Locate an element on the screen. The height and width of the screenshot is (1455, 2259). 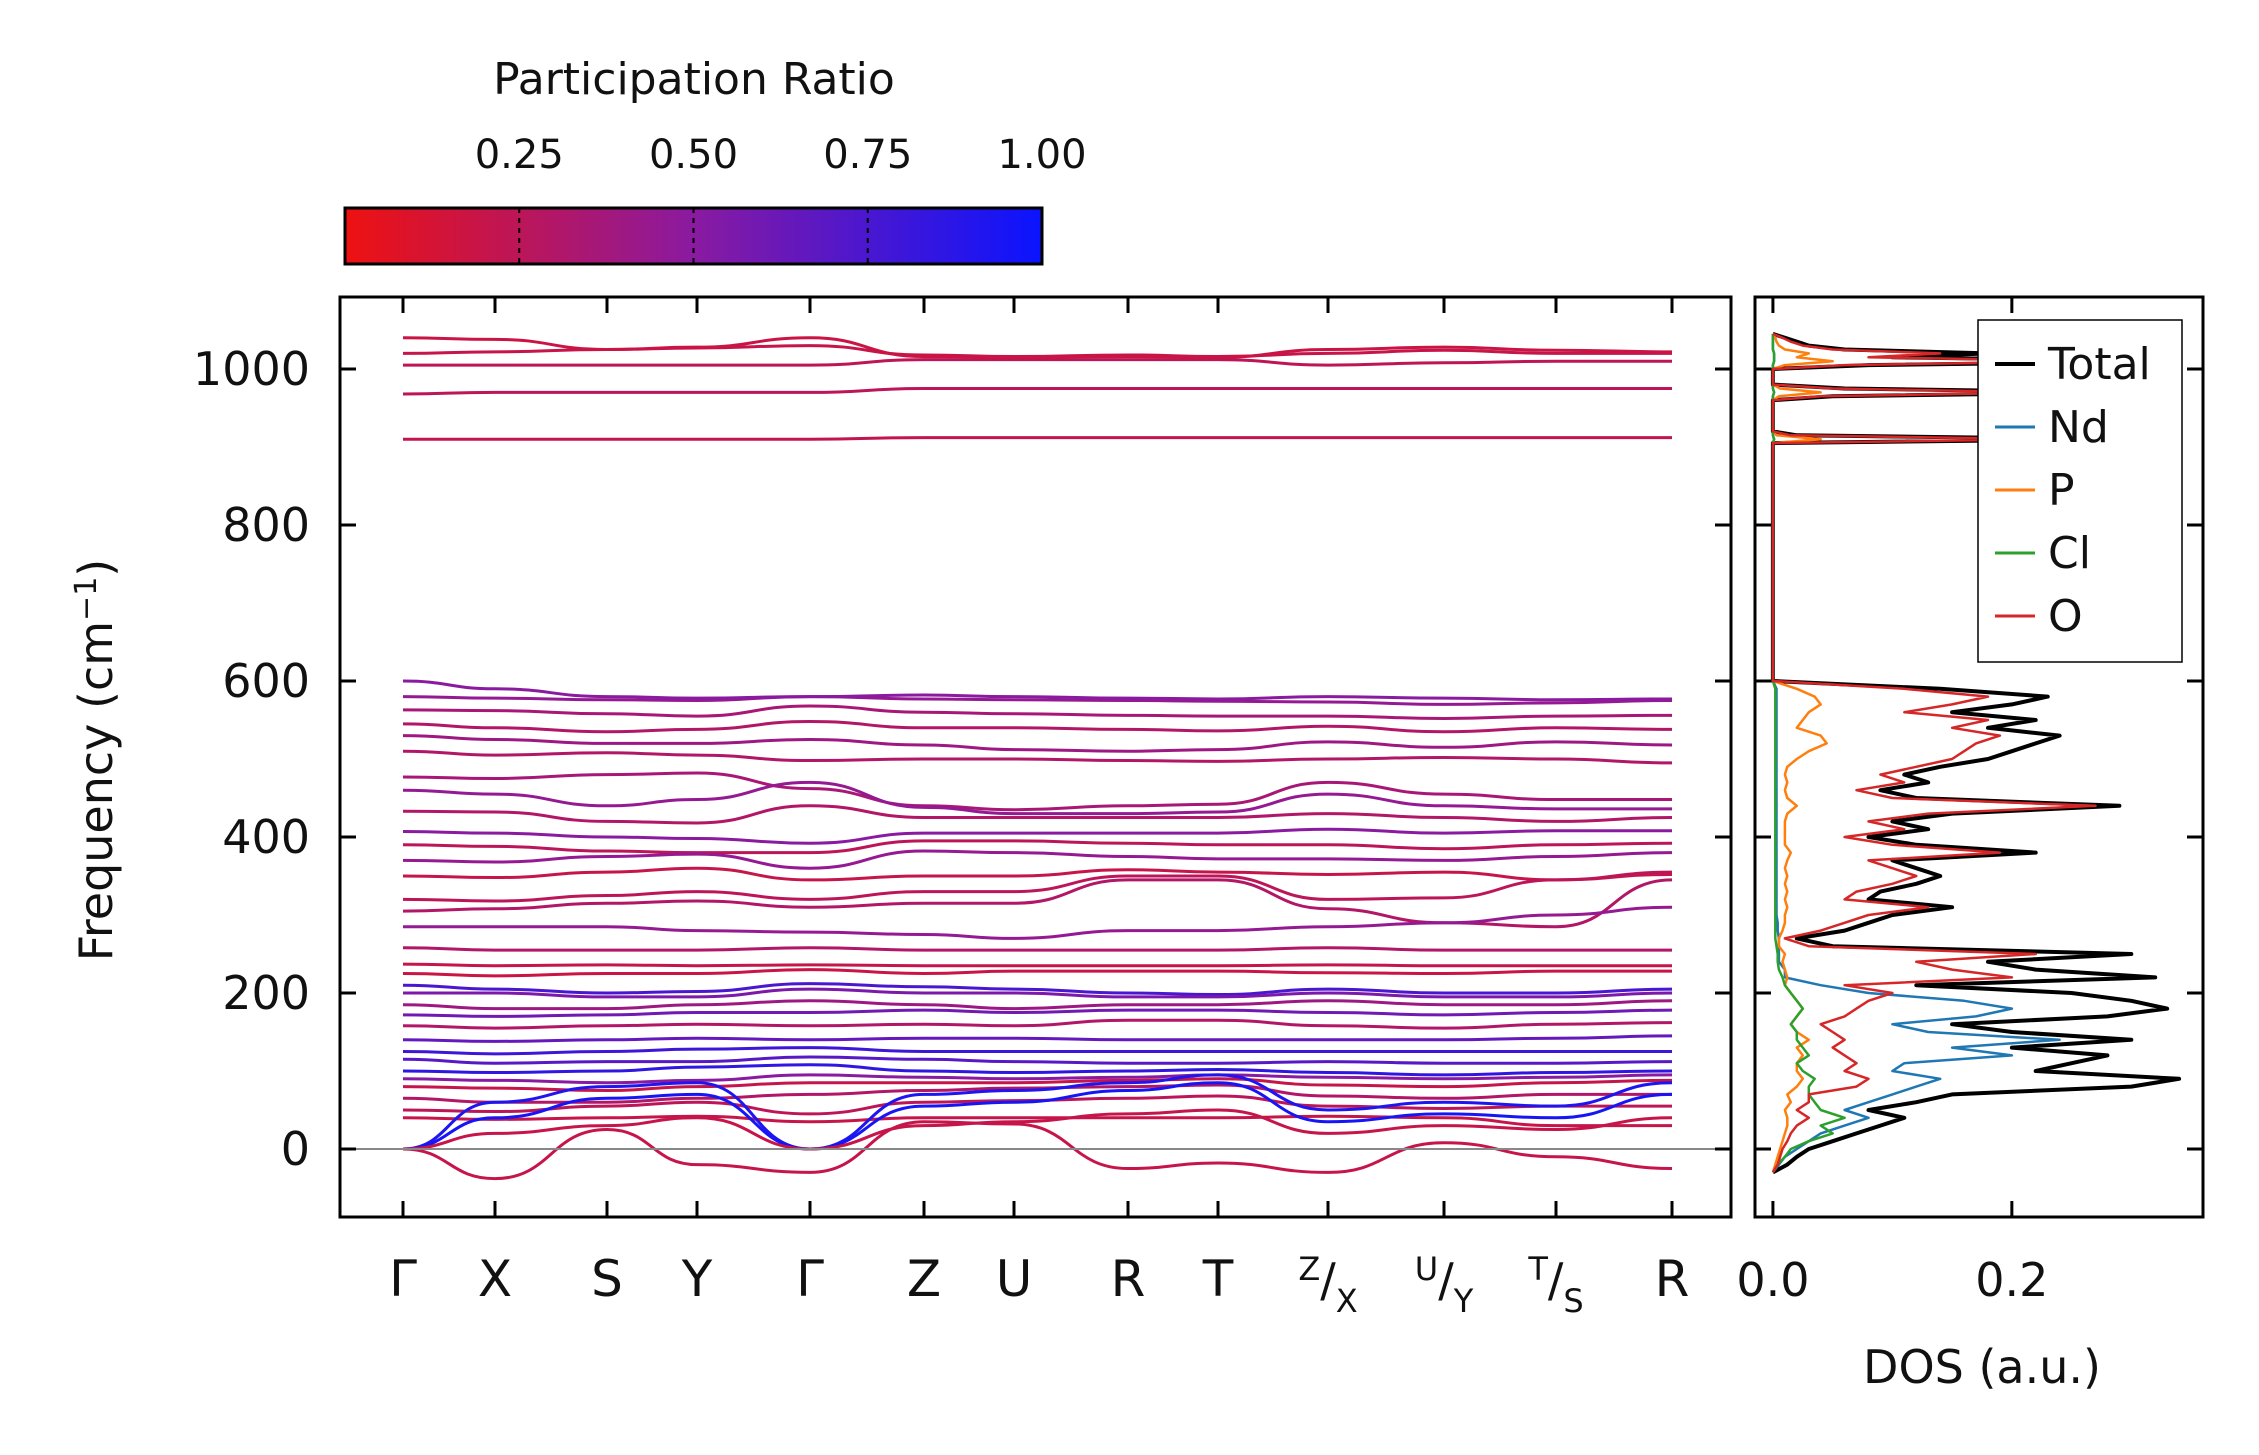
legend-label: O is located at coordinates (2065, 616).